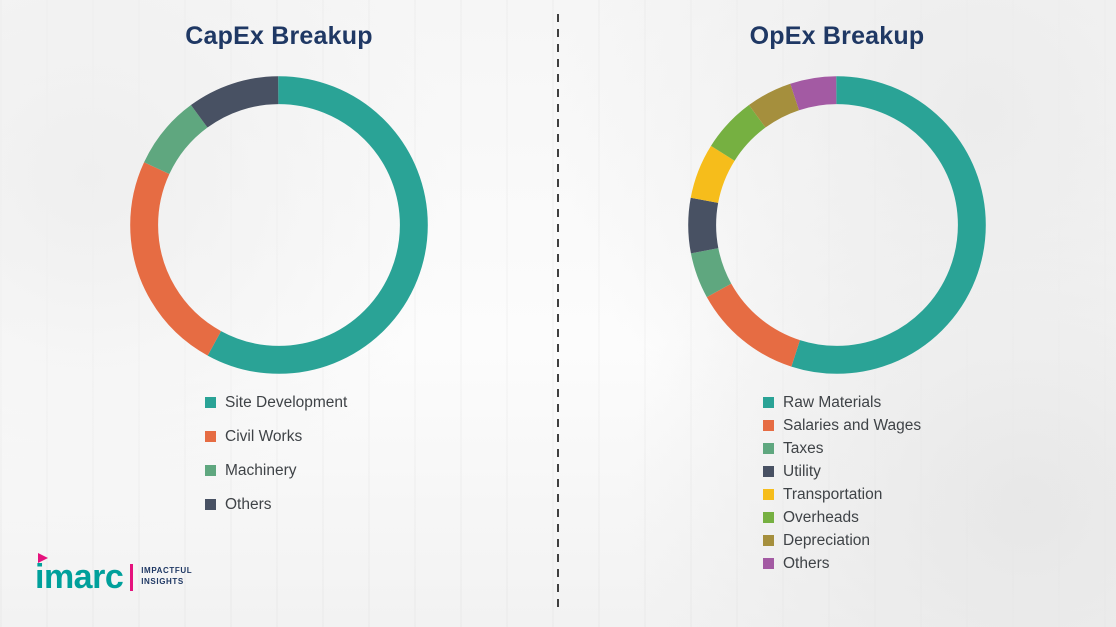  What do you see at coordinates (768, 448) in the screenshot?
I see `legend-swatch-taxes` at bounding box center [768, 448].